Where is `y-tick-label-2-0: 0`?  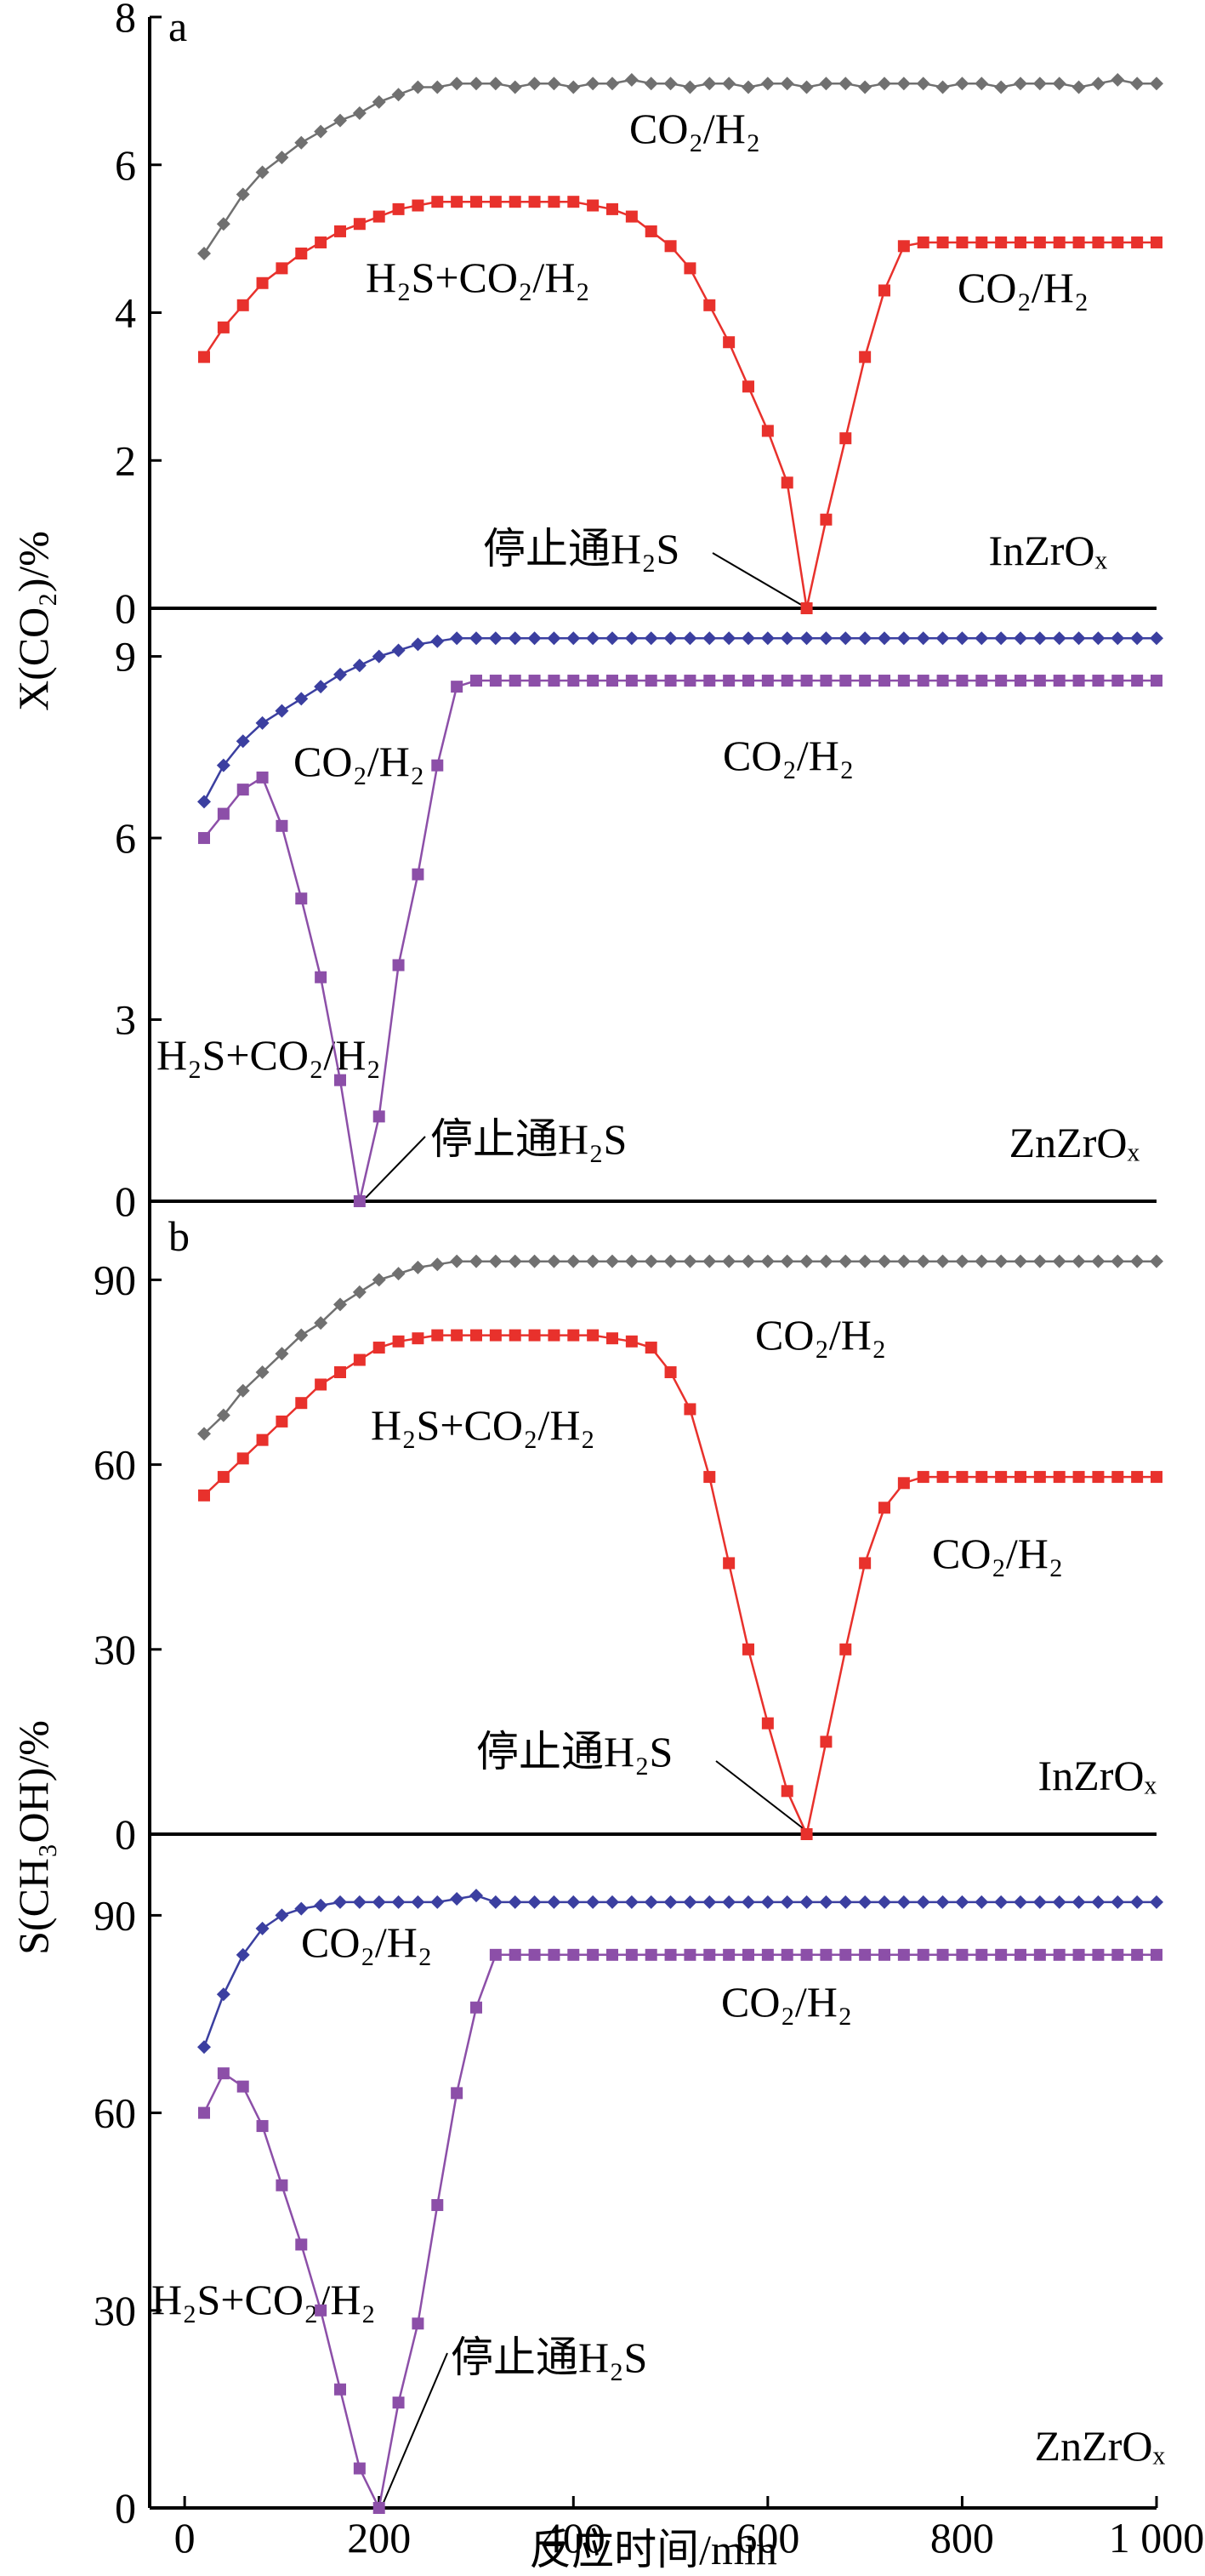
y-tick-label-2-0: 0 is located at coordinates (125, 1834).